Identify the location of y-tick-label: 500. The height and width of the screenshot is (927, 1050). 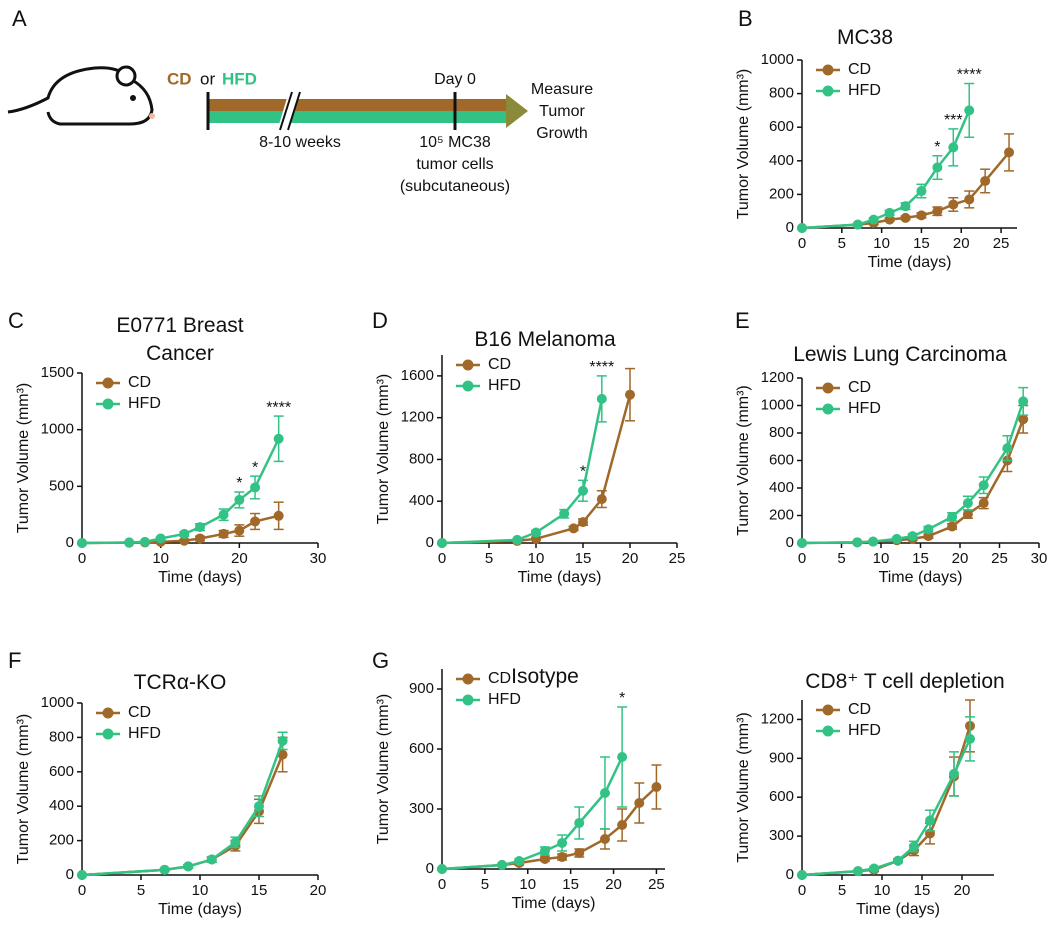
(61, 485).